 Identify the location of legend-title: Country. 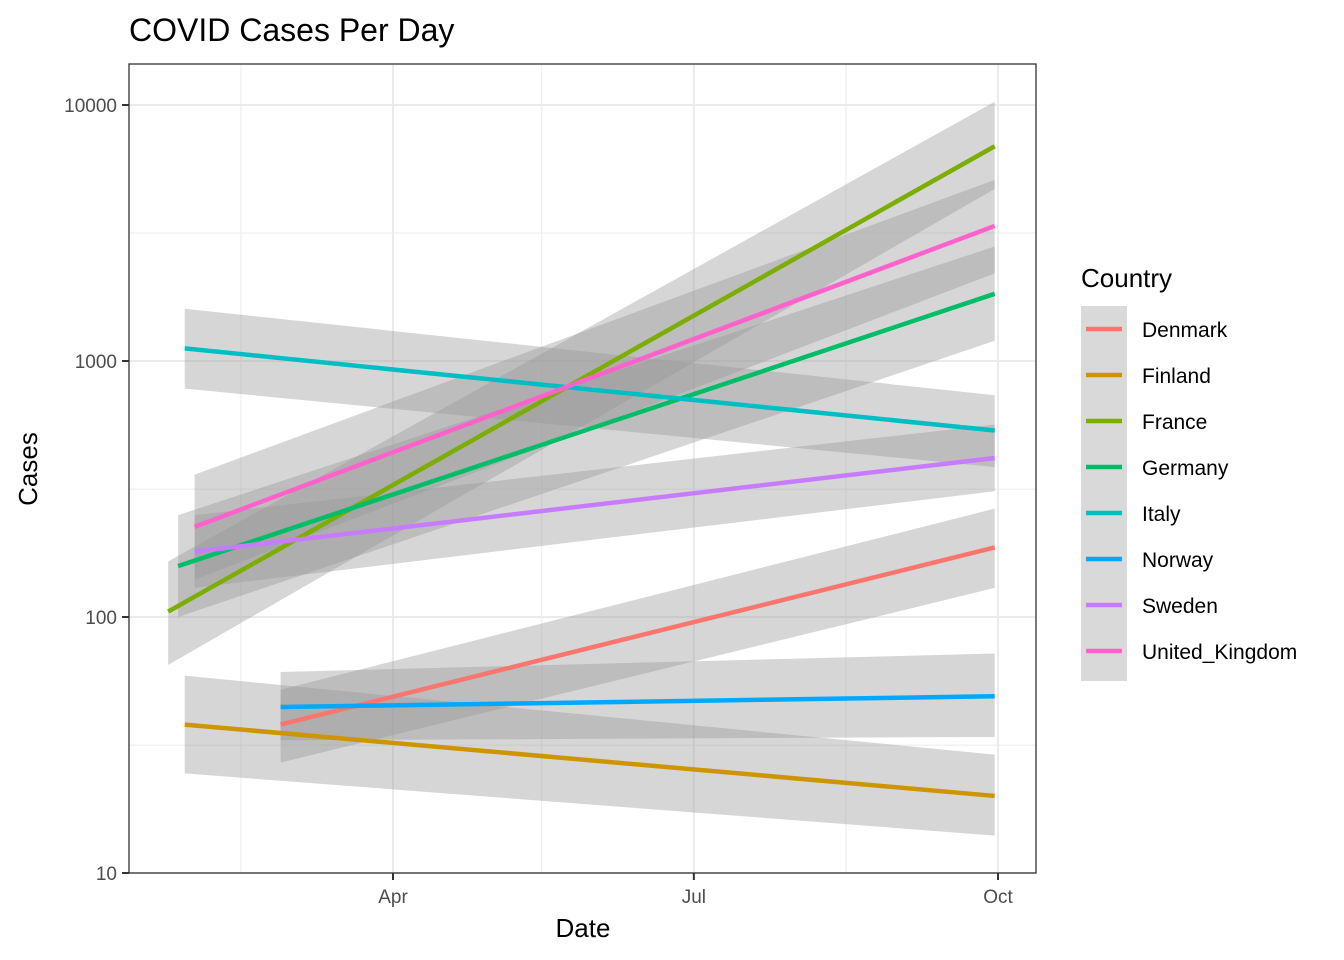
(1126, 278).